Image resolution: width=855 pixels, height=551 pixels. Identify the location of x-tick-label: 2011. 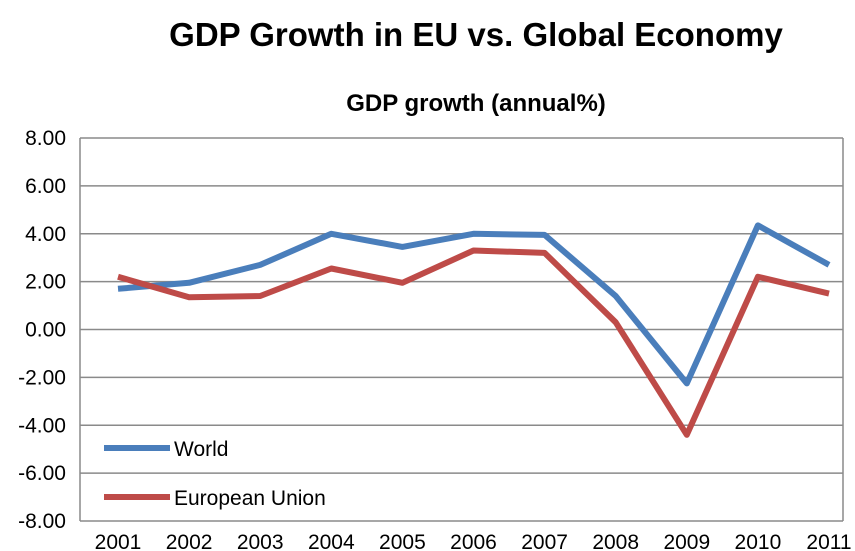
(828, 541).